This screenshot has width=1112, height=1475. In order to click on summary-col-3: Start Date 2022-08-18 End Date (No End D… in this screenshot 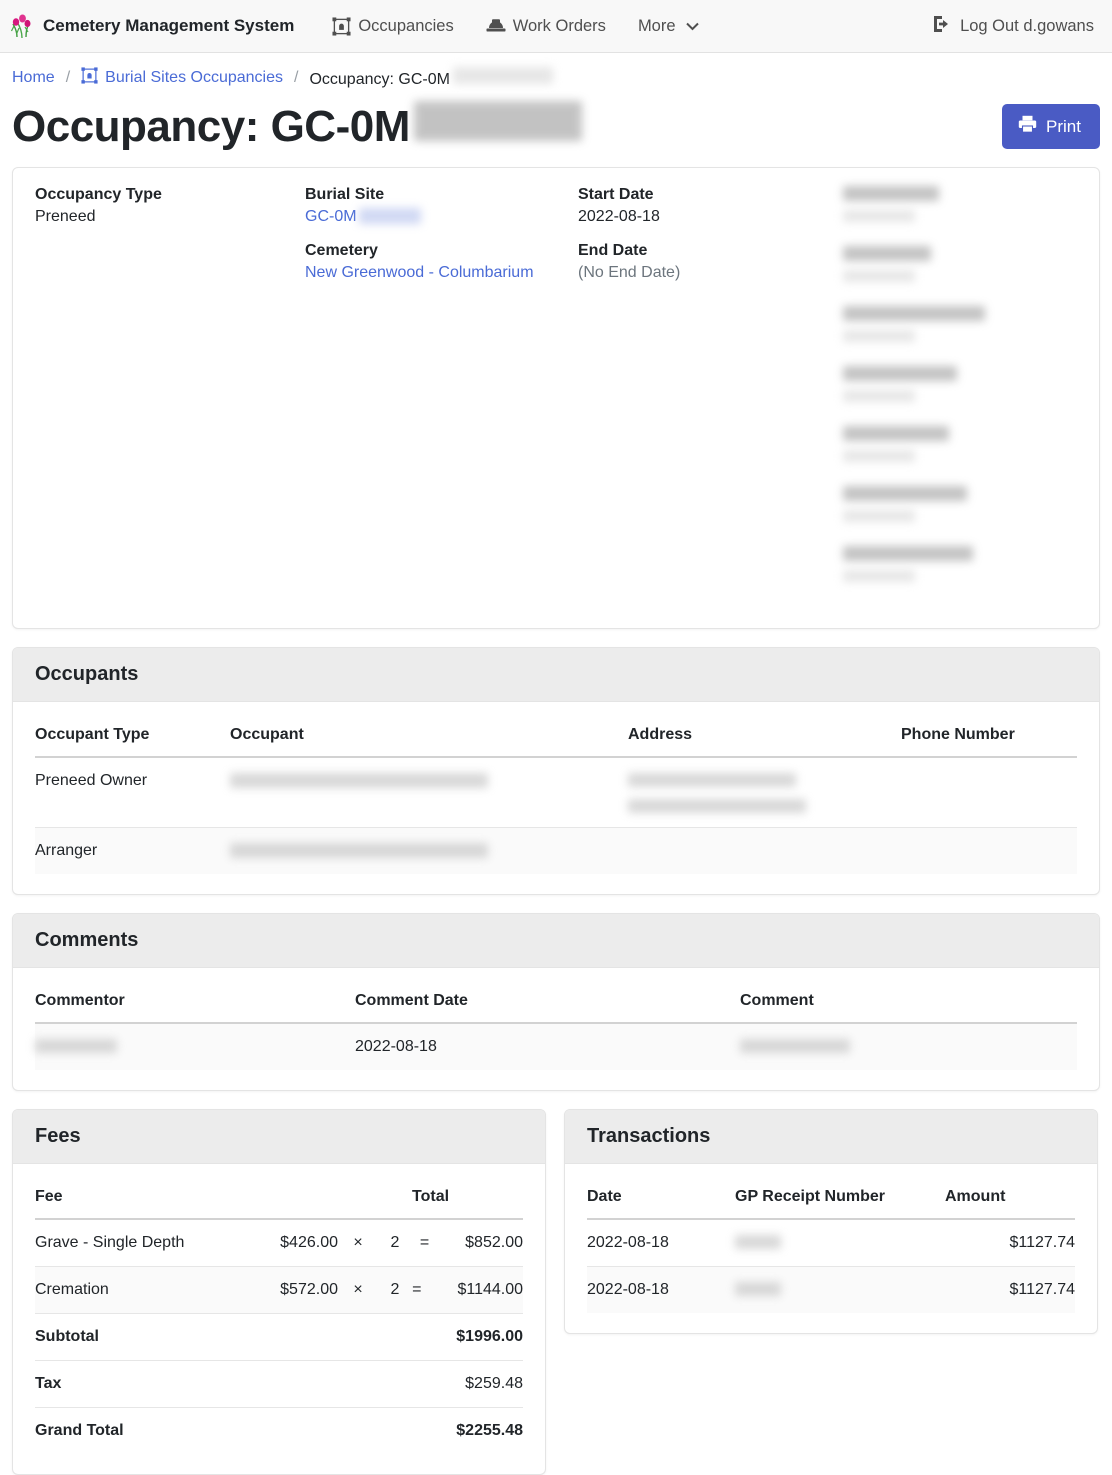, I will do `click(710, 396)`.